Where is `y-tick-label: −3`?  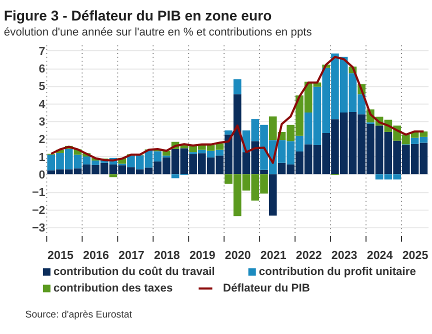
y-tick-label: −3 is located at coordinates (39, 228).